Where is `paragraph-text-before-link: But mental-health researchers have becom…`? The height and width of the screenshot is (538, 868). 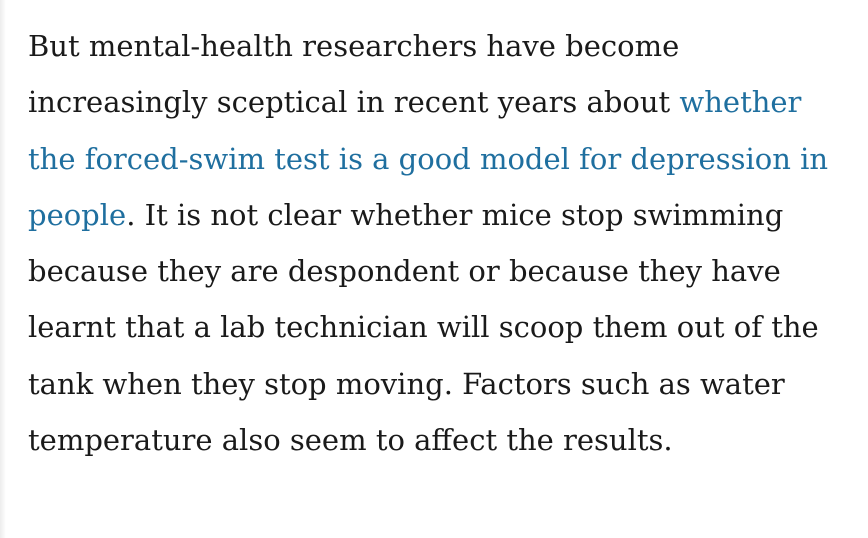
paragraph-text-before-link: But mental-health researchers have becom… is located at coordinates (354, 74).